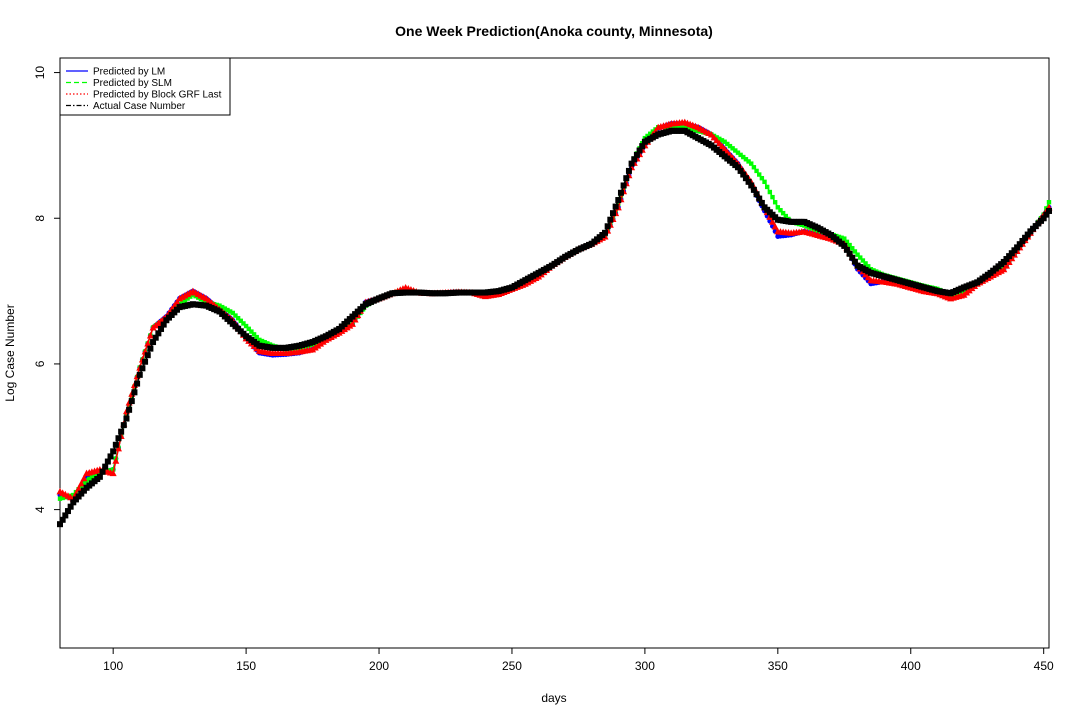 The height and width of the screenshot is (725, 1080). I want to click on x-tick-label: 150, so click(246, 666).